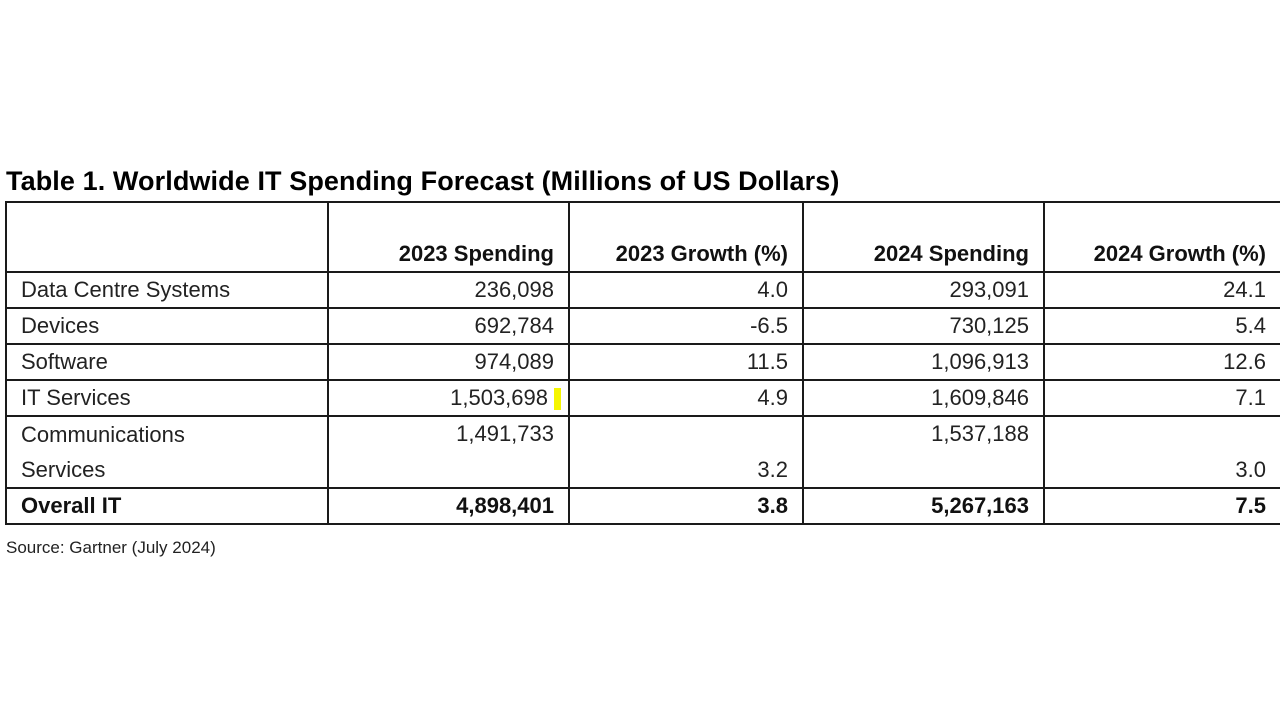  What do you see at coordinates (1161, 290) in the screenshot?
I see `growth-2024-cell: 24.1` at bounding box center [1161, 290].